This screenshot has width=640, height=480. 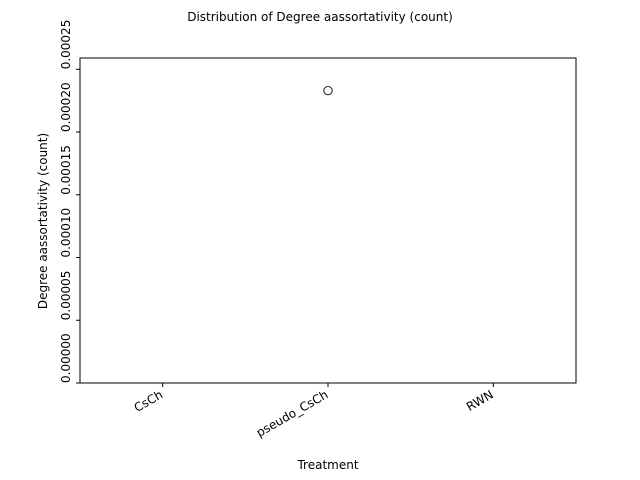 What do you see at coordinates (66, 45) in the screenshot?
I see `y-tick-label: 0.00025` at bounding box center [66, 45].